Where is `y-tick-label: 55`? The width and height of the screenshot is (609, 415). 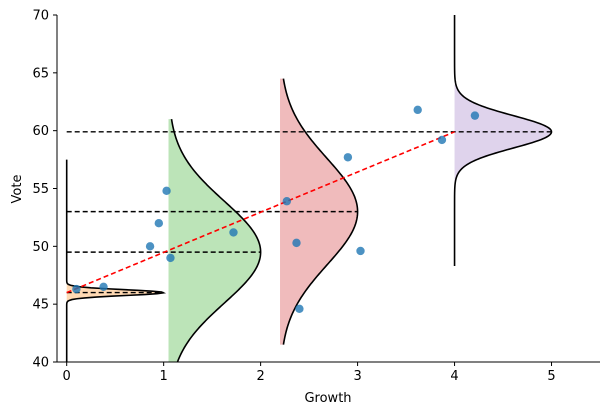 y-tick-label: 55 is located at coordinates (40, 189).